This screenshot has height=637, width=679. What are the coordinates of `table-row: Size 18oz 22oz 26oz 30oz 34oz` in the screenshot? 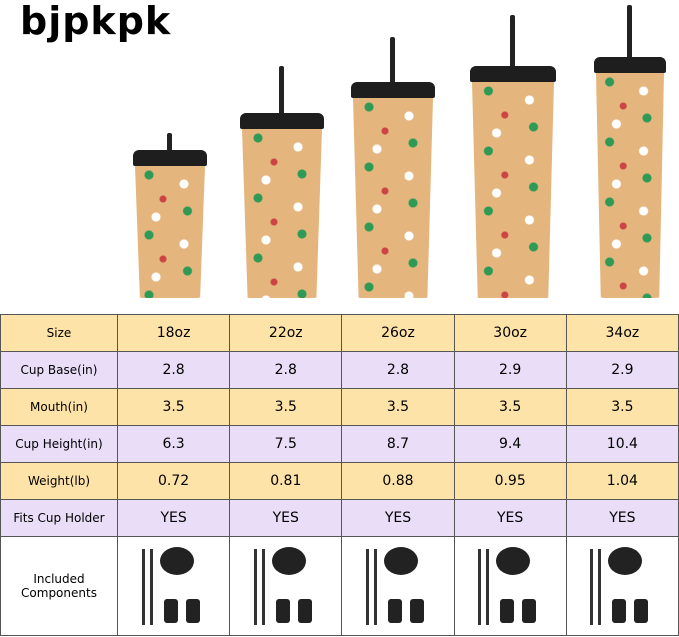 It's located at (339, 333).